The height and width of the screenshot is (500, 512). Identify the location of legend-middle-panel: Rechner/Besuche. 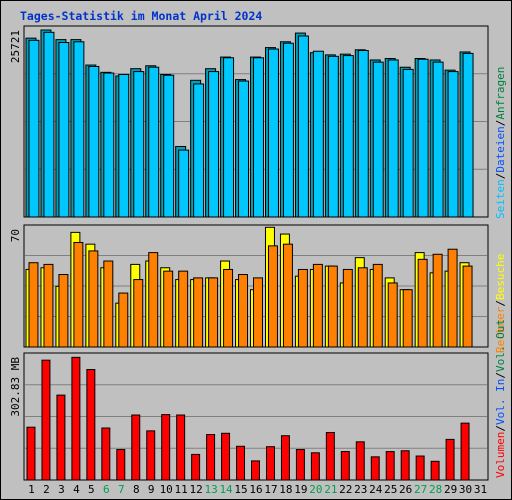
(500, 303).